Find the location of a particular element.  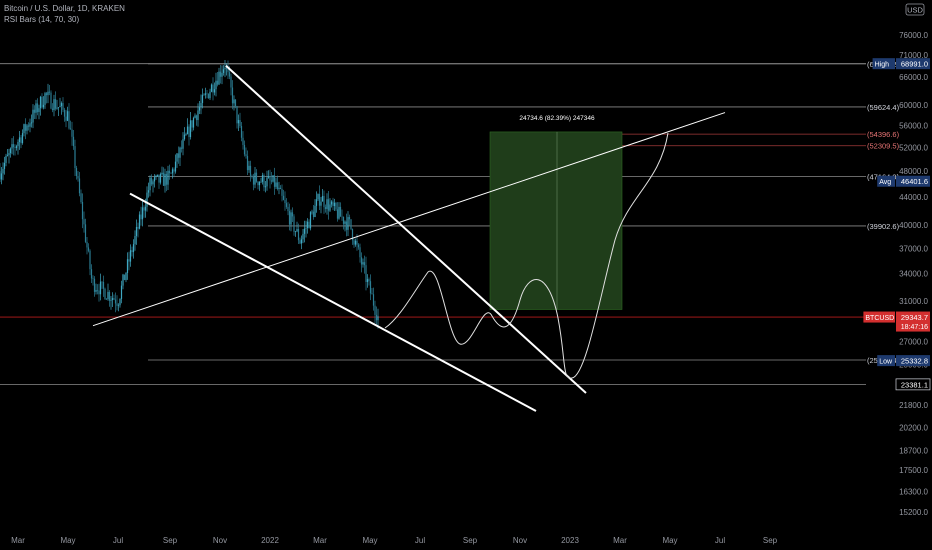

x-tick-label: May is located at coordinates (669, 540).